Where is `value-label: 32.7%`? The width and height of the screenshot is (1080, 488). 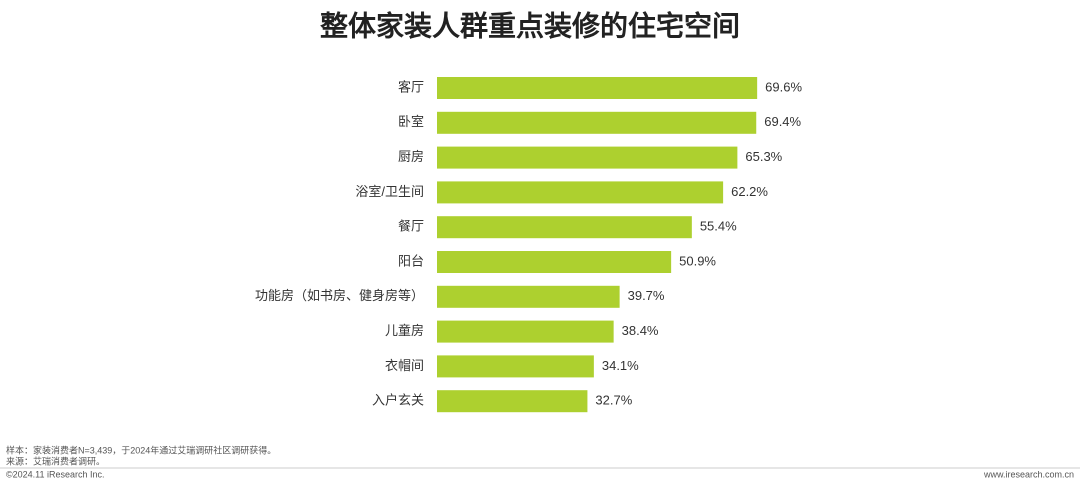 value-label: 32.7% is located at coordinates (613, 400).